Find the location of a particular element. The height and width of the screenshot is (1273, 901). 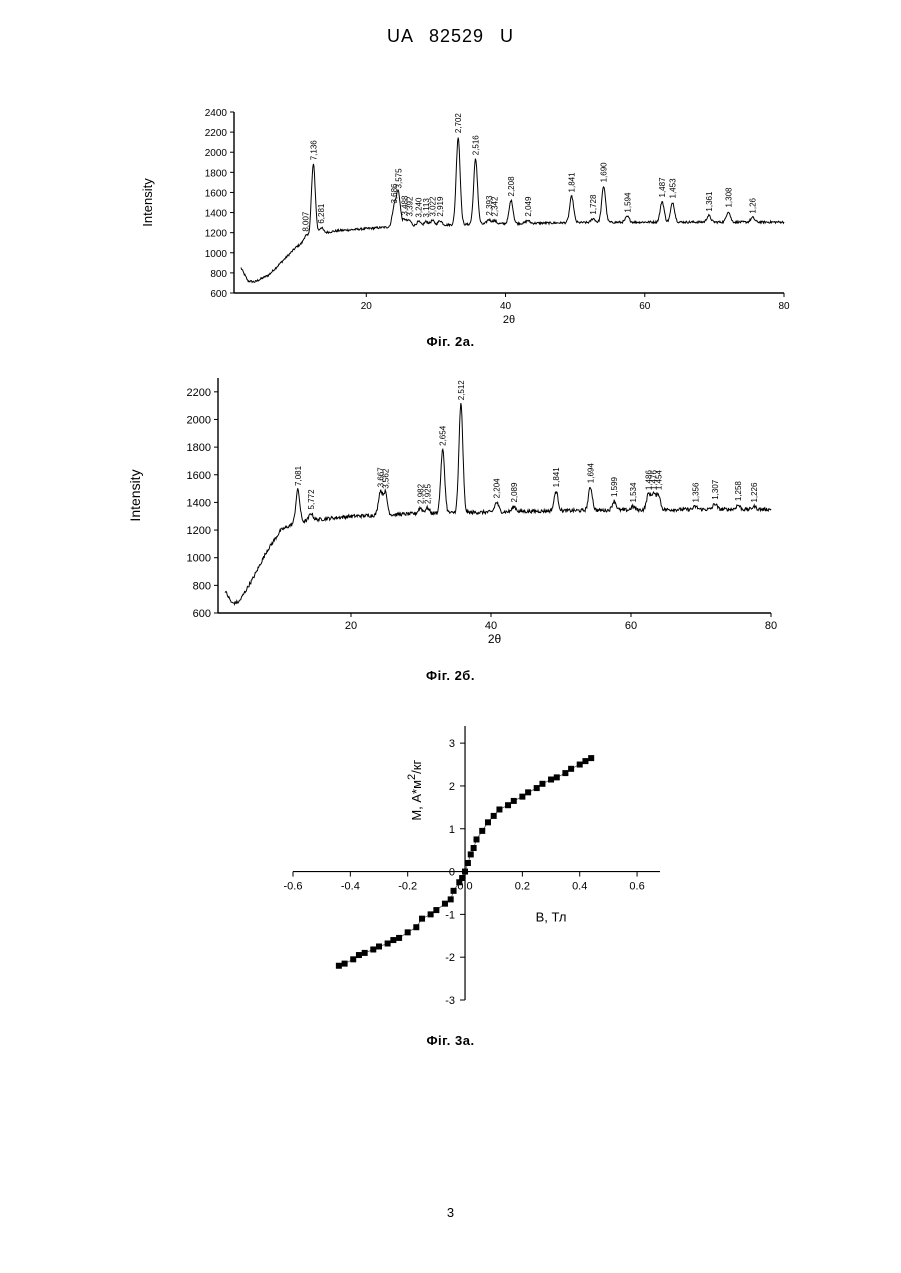

peak-label: 6,281 is located at coordinates (321, 213).